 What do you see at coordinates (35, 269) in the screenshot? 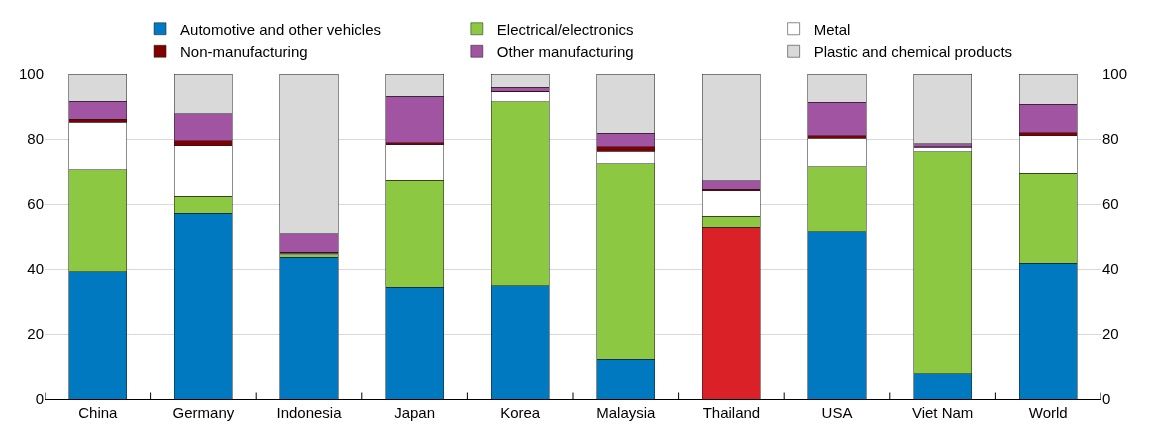
I see `y-tick-label: 40` at bounding box center [35, 269].